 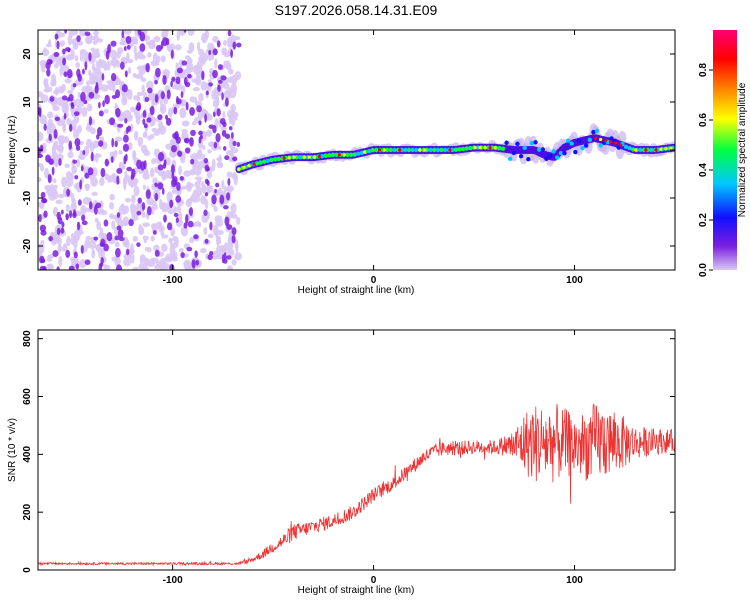 I want to click on y-tick-label: 200, so click(x=27, y=511).